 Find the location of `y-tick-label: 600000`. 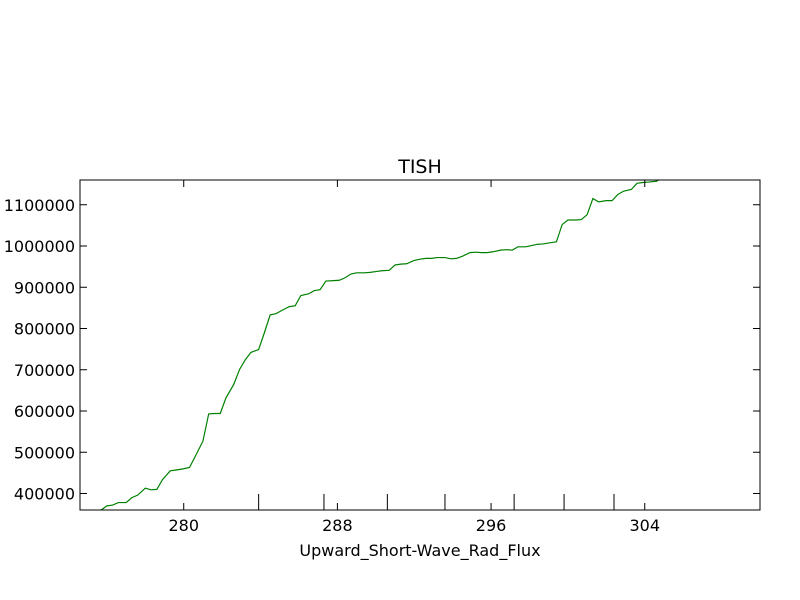

y-tick-label: 600000 is located at coordinates (44, 411).